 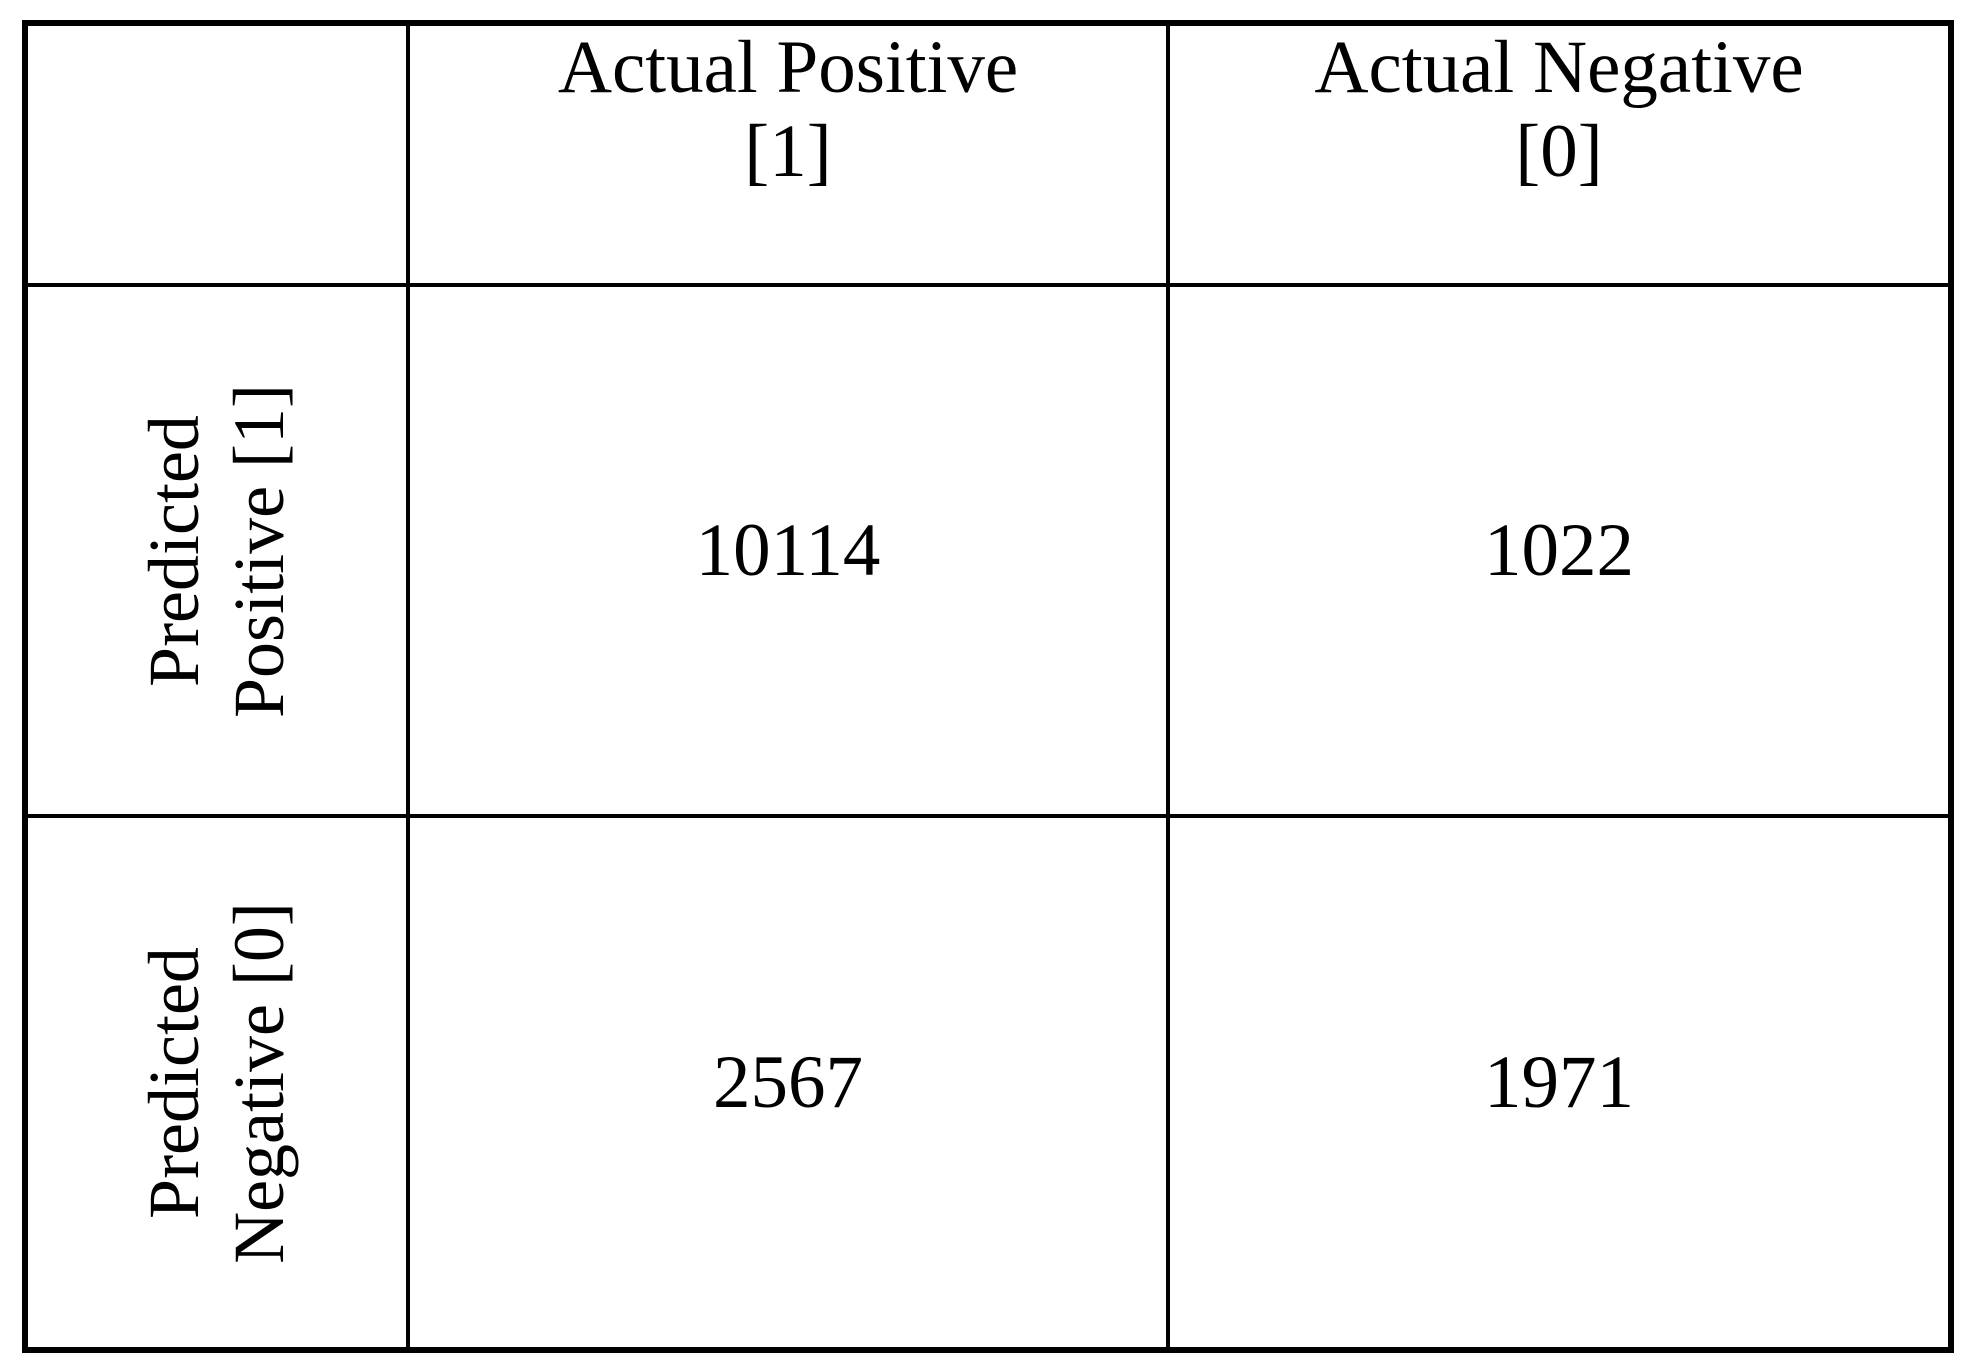 I want to click on row-header-predicted-positive: Predicted Positive [1], so click(x=216, y=550).